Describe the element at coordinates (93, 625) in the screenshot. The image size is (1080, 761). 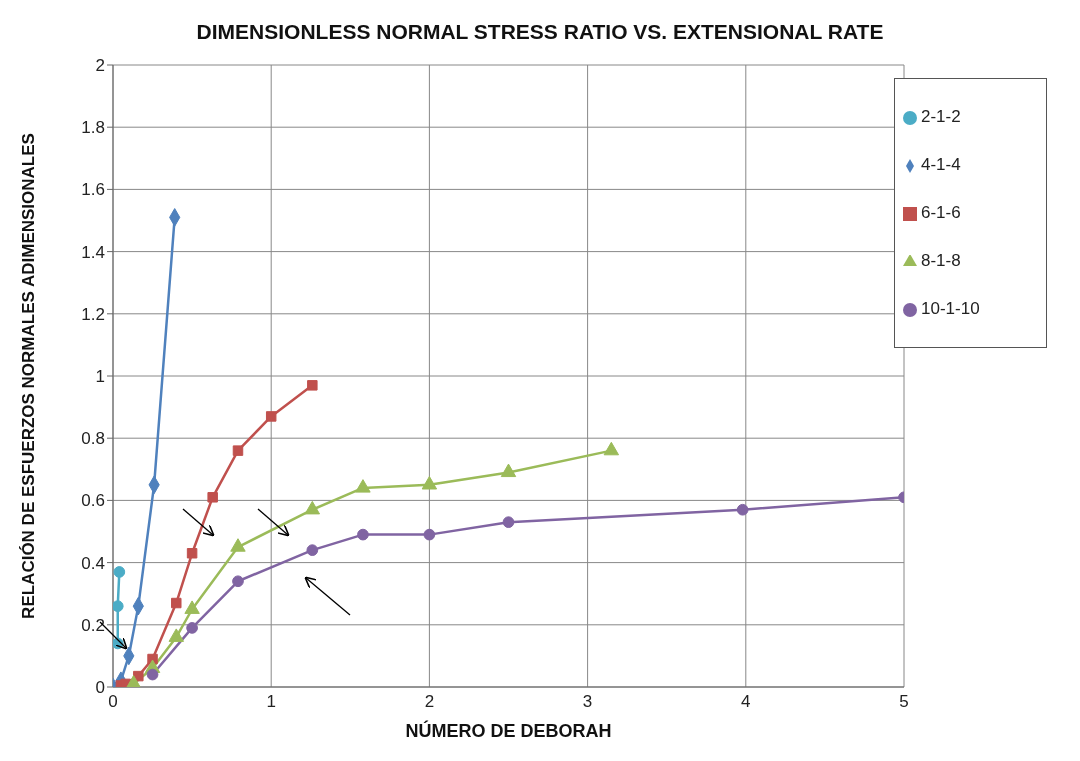
I see `y-tick-label: 0.2` at that location.